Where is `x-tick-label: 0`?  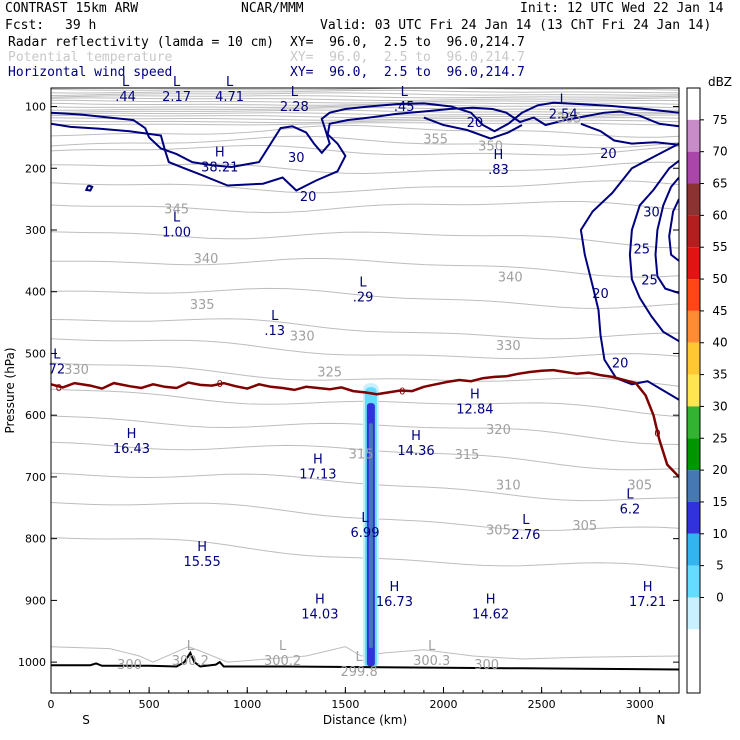 x-tick-label: 0 is located at coordinates (51, 704).